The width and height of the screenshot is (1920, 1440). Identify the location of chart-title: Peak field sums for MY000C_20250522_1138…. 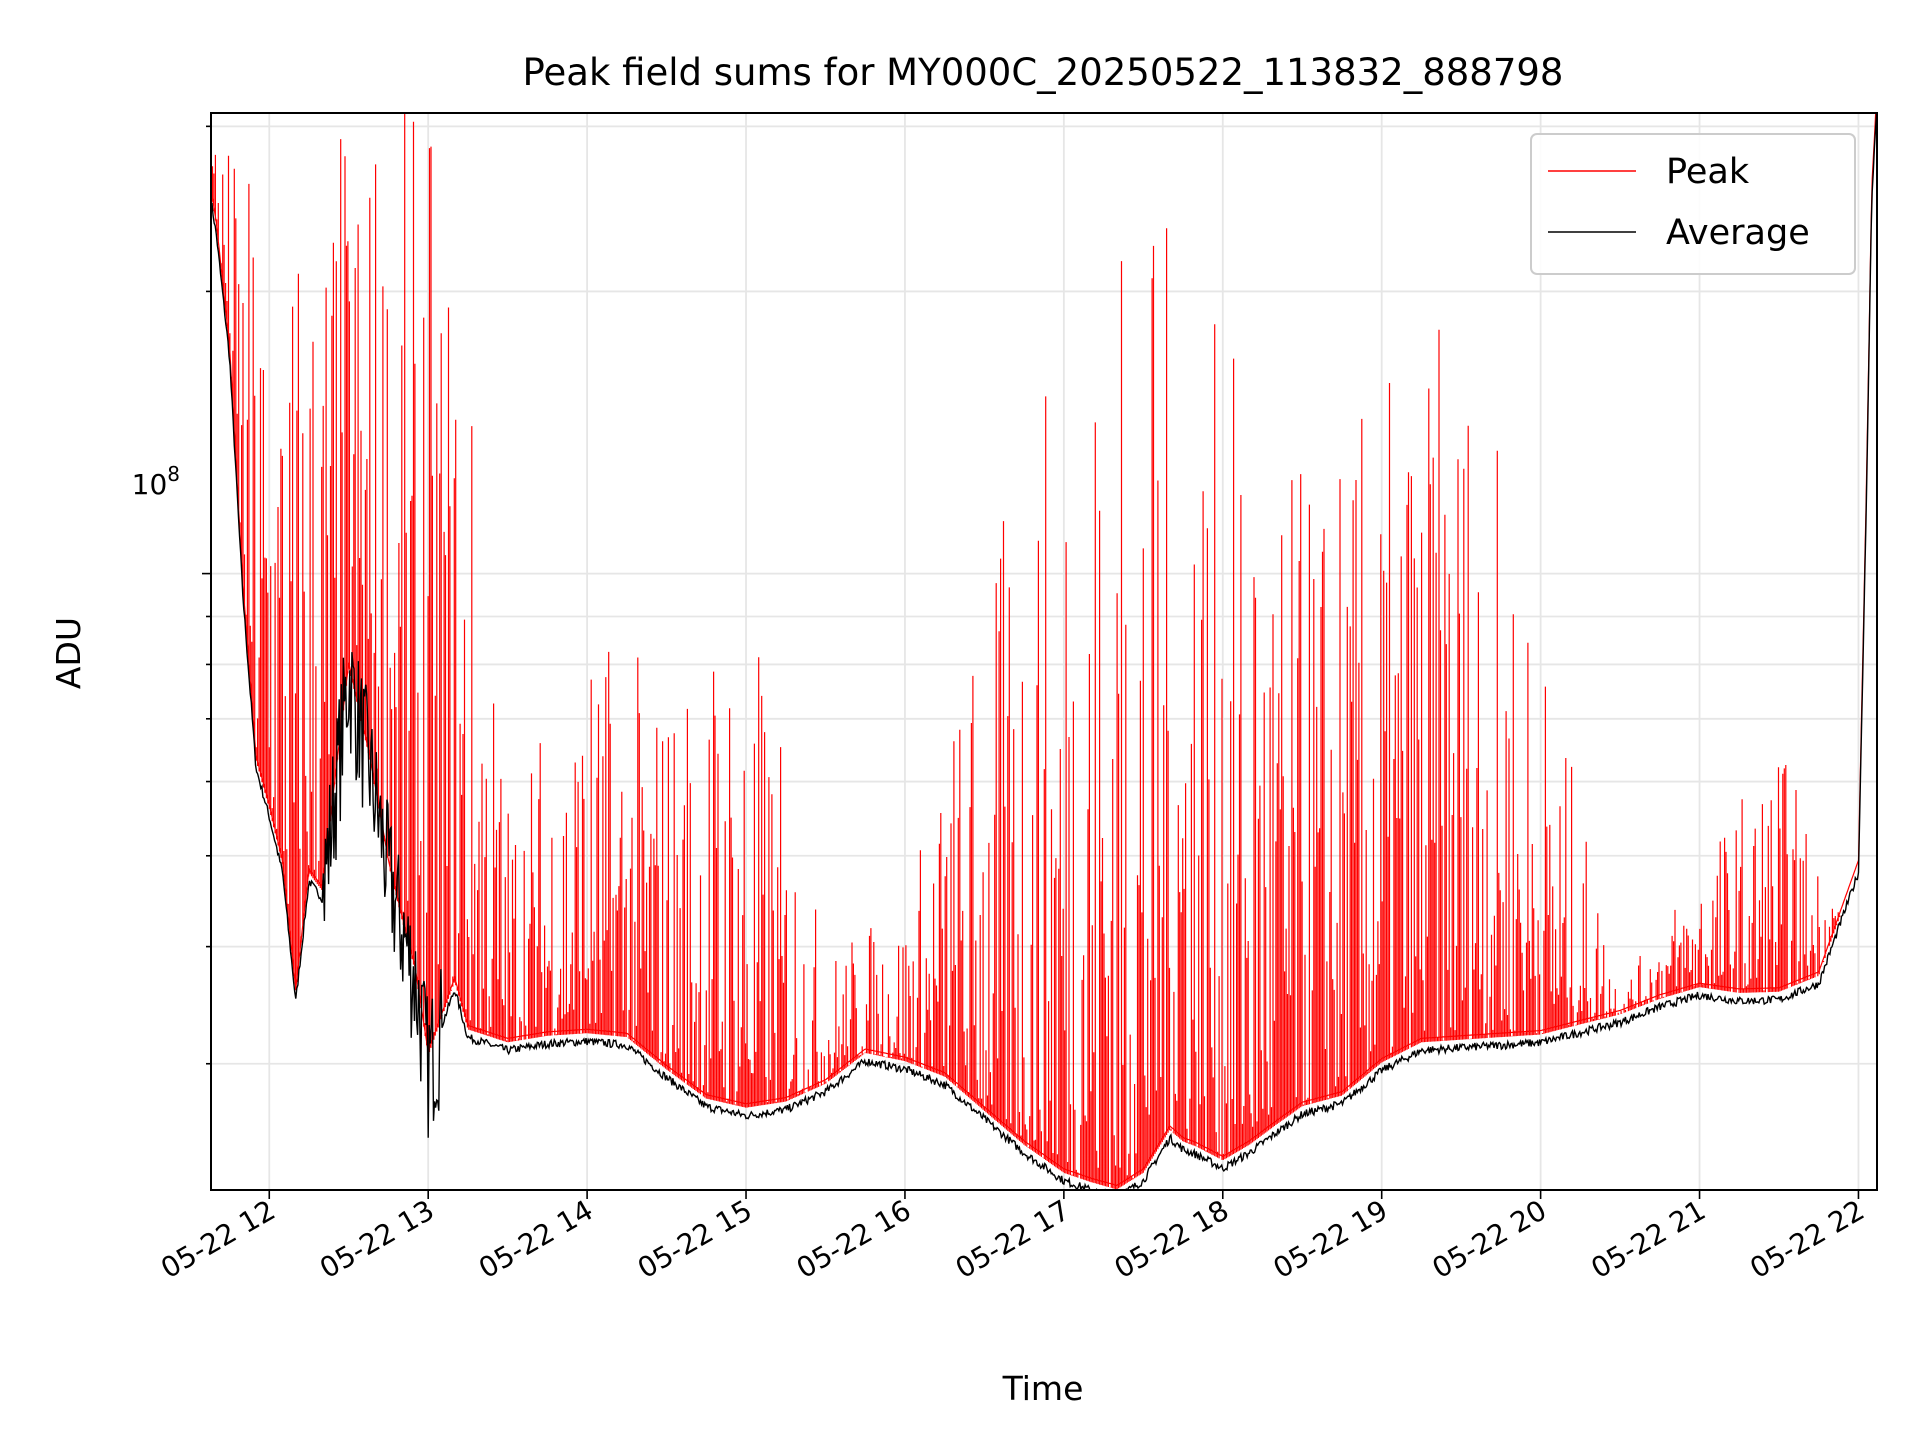
(1043, 72).